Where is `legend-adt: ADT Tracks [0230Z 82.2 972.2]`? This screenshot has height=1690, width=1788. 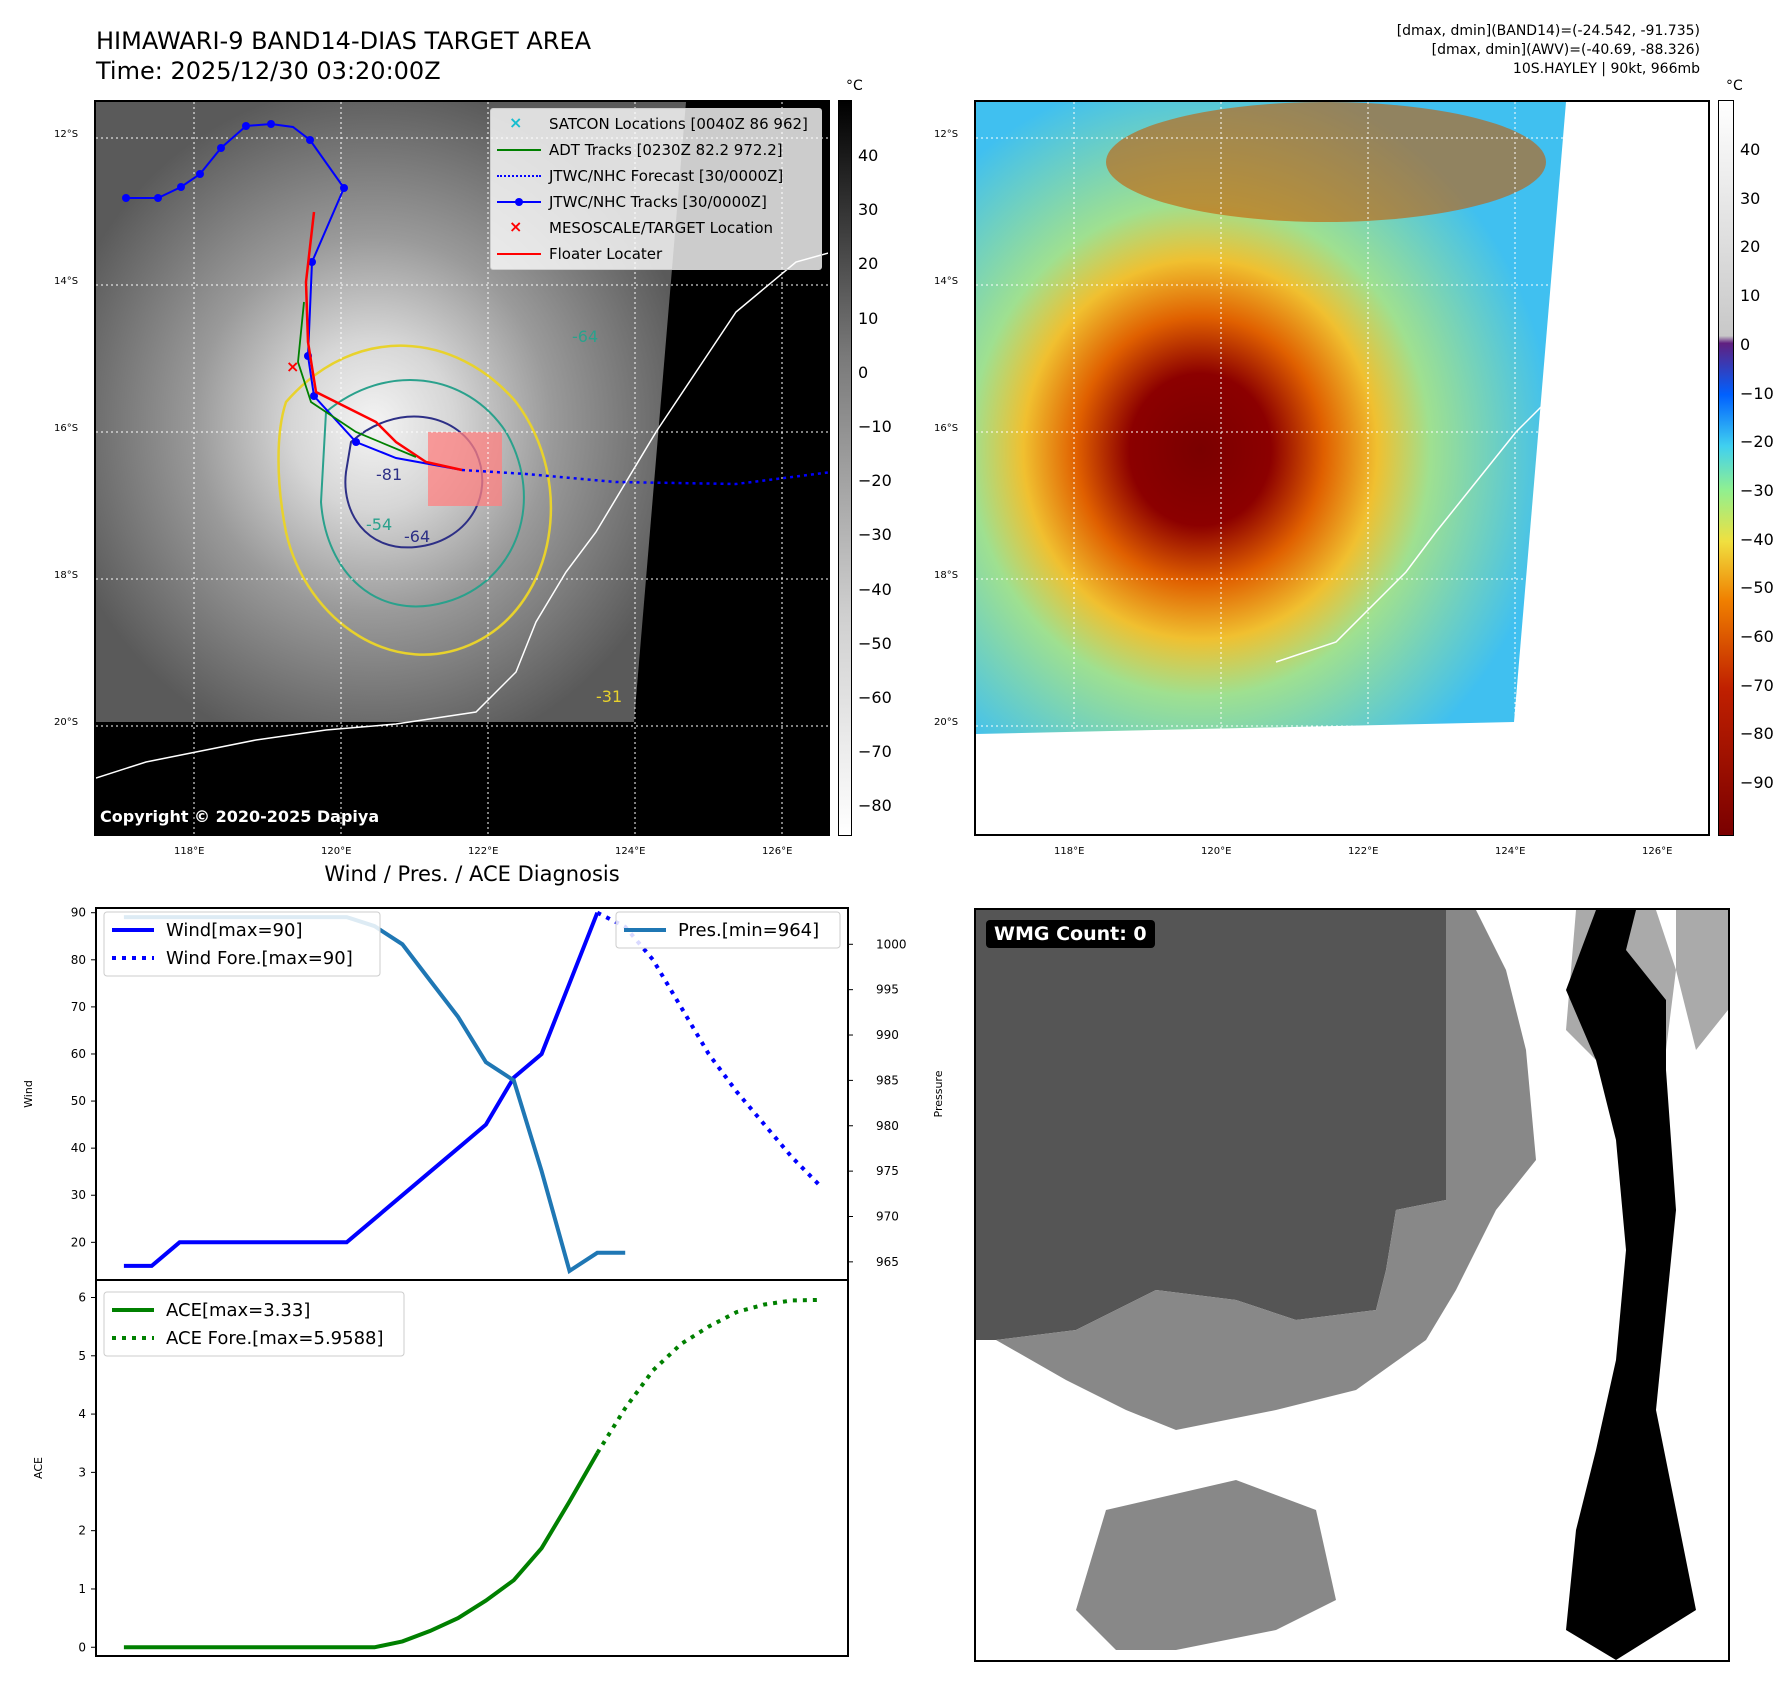
legend-adt: ADT Tracks [0230Z 82.2 972.2] is located at coordinates (656, 150).